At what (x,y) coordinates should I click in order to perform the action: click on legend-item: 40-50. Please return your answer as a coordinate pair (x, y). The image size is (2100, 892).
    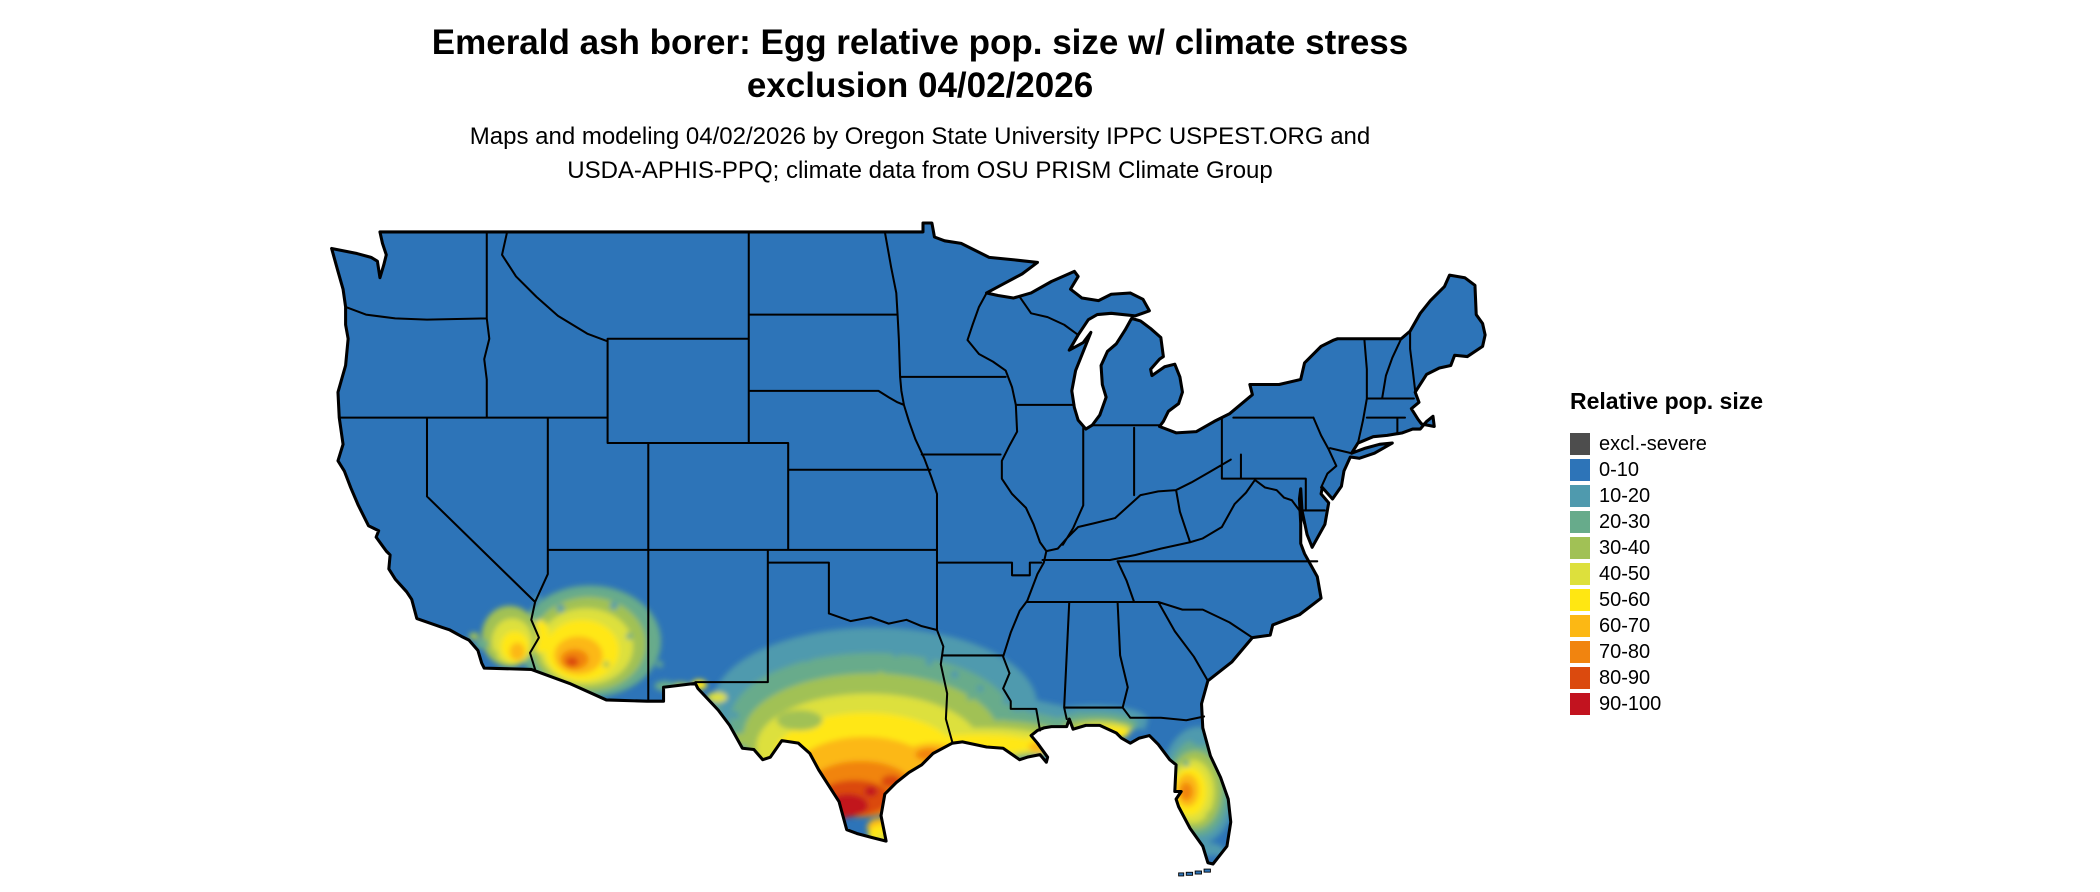
    Looking at the image, I should click on (1666, 574).